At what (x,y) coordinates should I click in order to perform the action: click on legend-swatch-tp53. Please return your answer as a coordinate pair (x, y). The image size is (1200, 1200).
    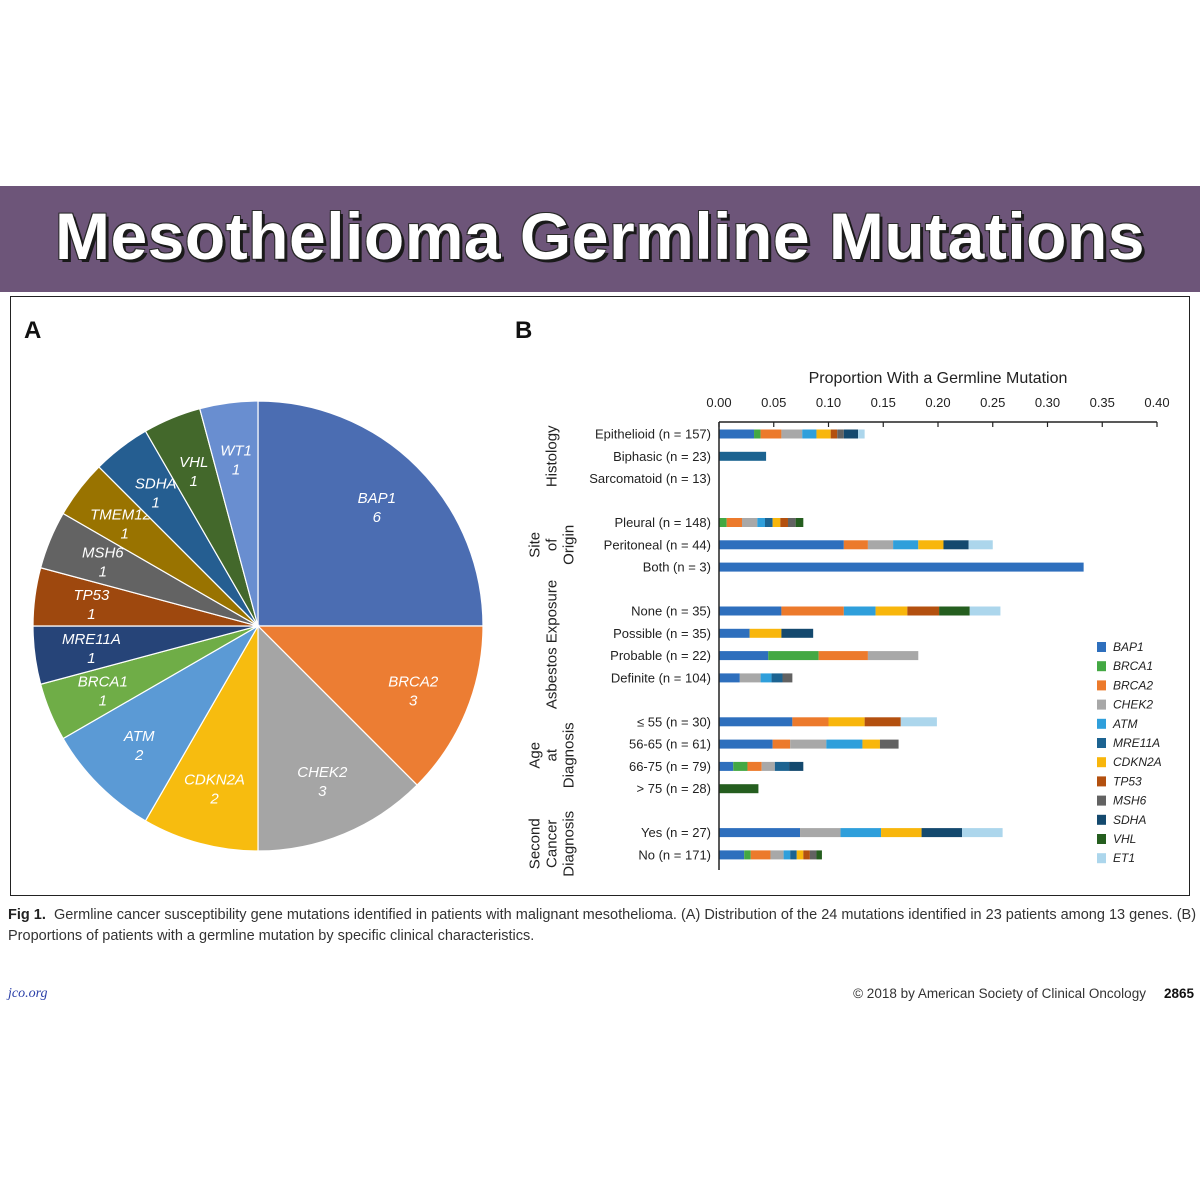
    Looking at the image, I should click on (1101, 781).